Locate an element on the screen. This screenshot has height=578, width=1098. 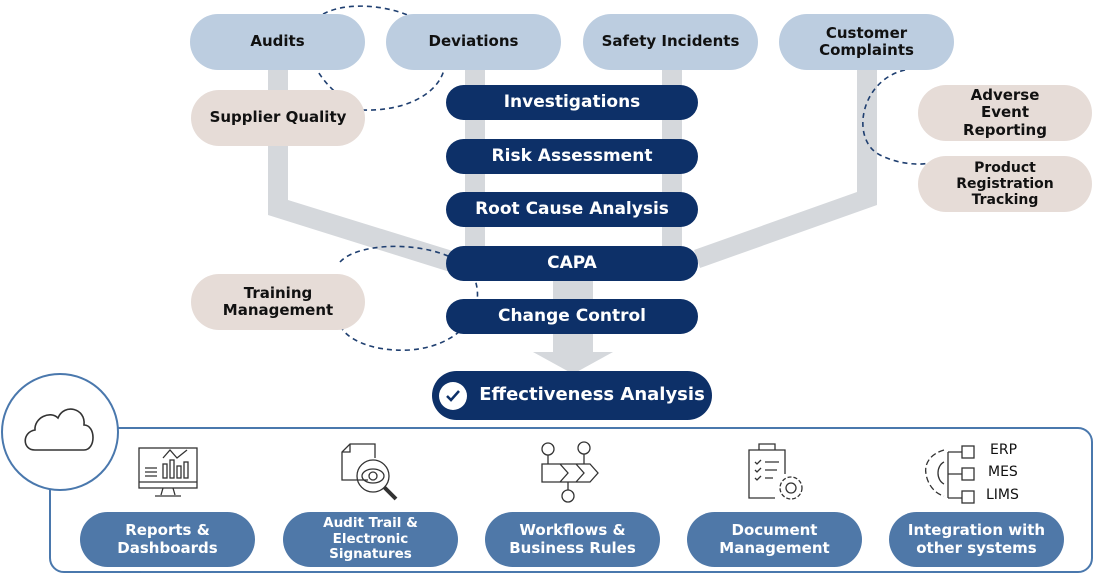
system-lims: LIMS is located at coordinates (1002, 495).